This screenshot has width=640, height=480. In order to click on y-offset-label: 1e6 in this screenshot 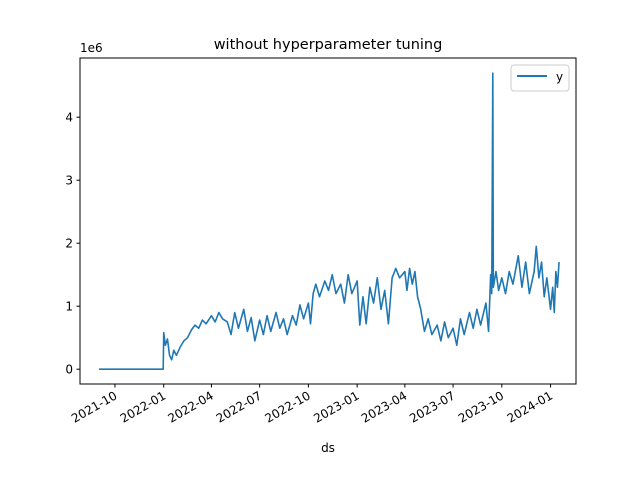, I will do `click(91, 48)`.